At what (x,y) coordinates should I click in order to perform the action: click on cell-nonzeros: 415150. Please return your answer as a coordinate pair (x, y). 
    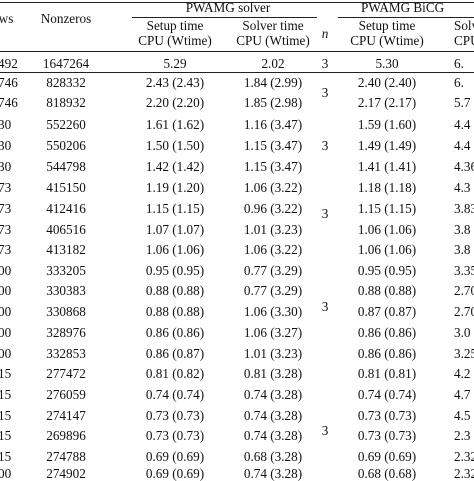
    Looking at the image, I should click on (66, 187).